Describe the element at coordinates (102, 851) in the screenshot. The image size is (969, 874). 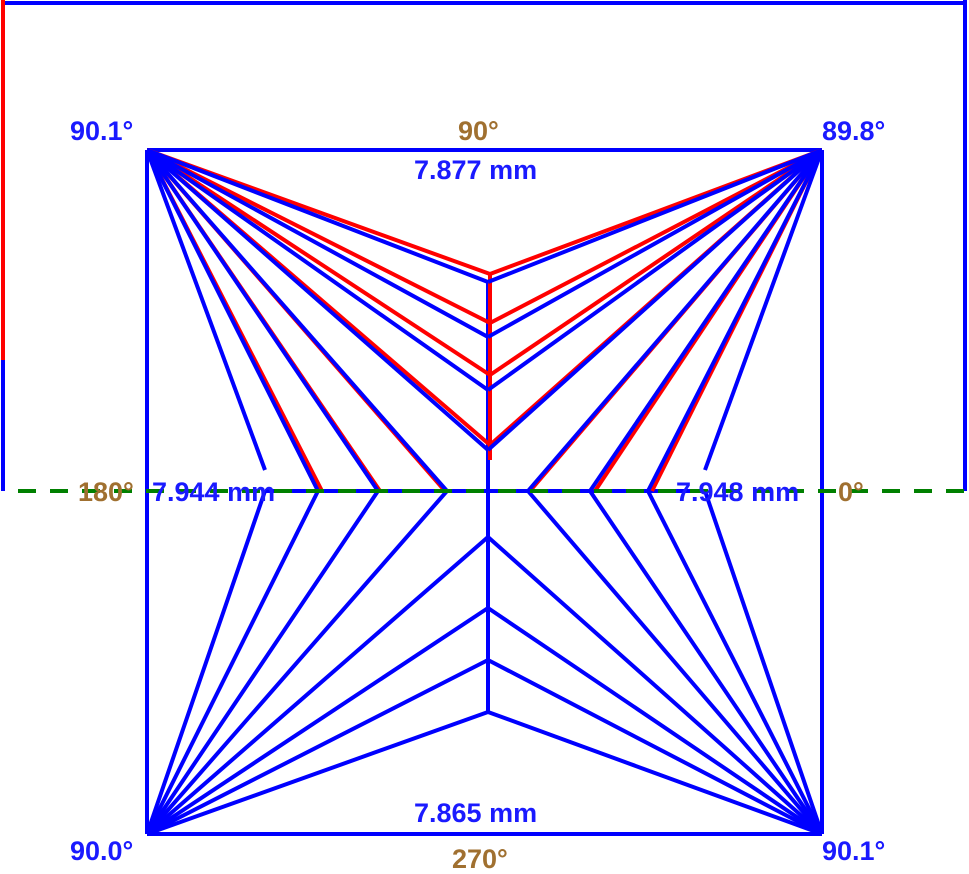
I see `corner-angle-bottom-left: 90.0°` at that location.